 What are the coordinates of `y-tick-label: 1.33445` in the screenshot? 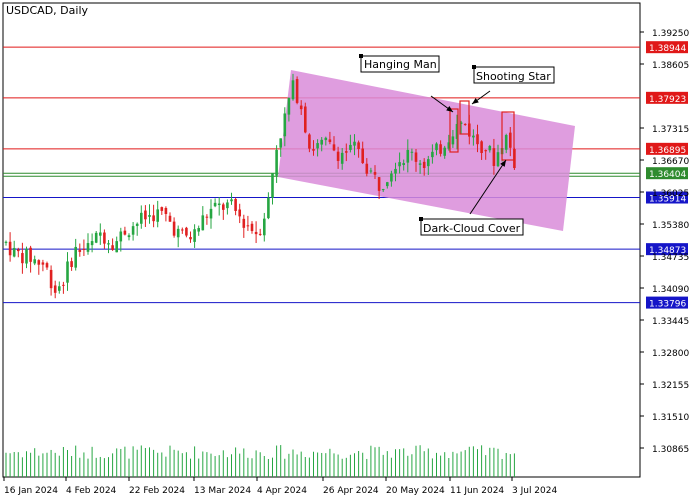 It's located at (670, 322).